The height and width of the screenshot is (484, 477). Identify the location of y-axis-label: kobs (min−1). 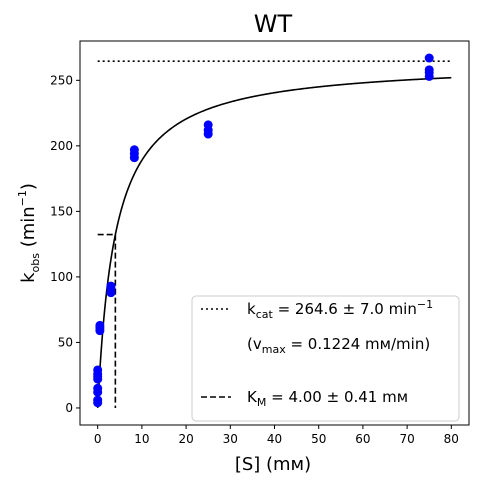
(29, 233).